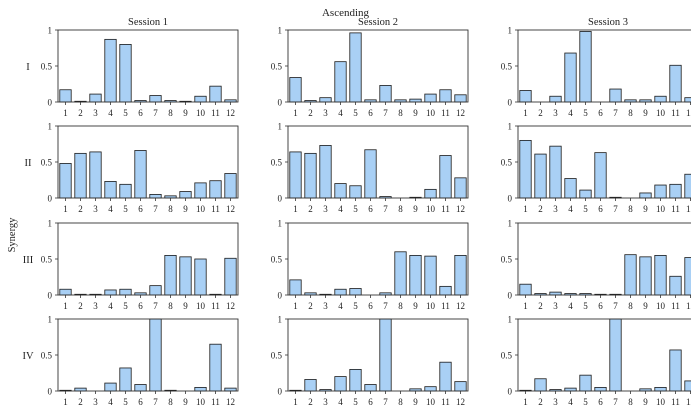 This screenshot has width=691, height=417. I want to click on chart-title: Ascending, so click(346, 13).